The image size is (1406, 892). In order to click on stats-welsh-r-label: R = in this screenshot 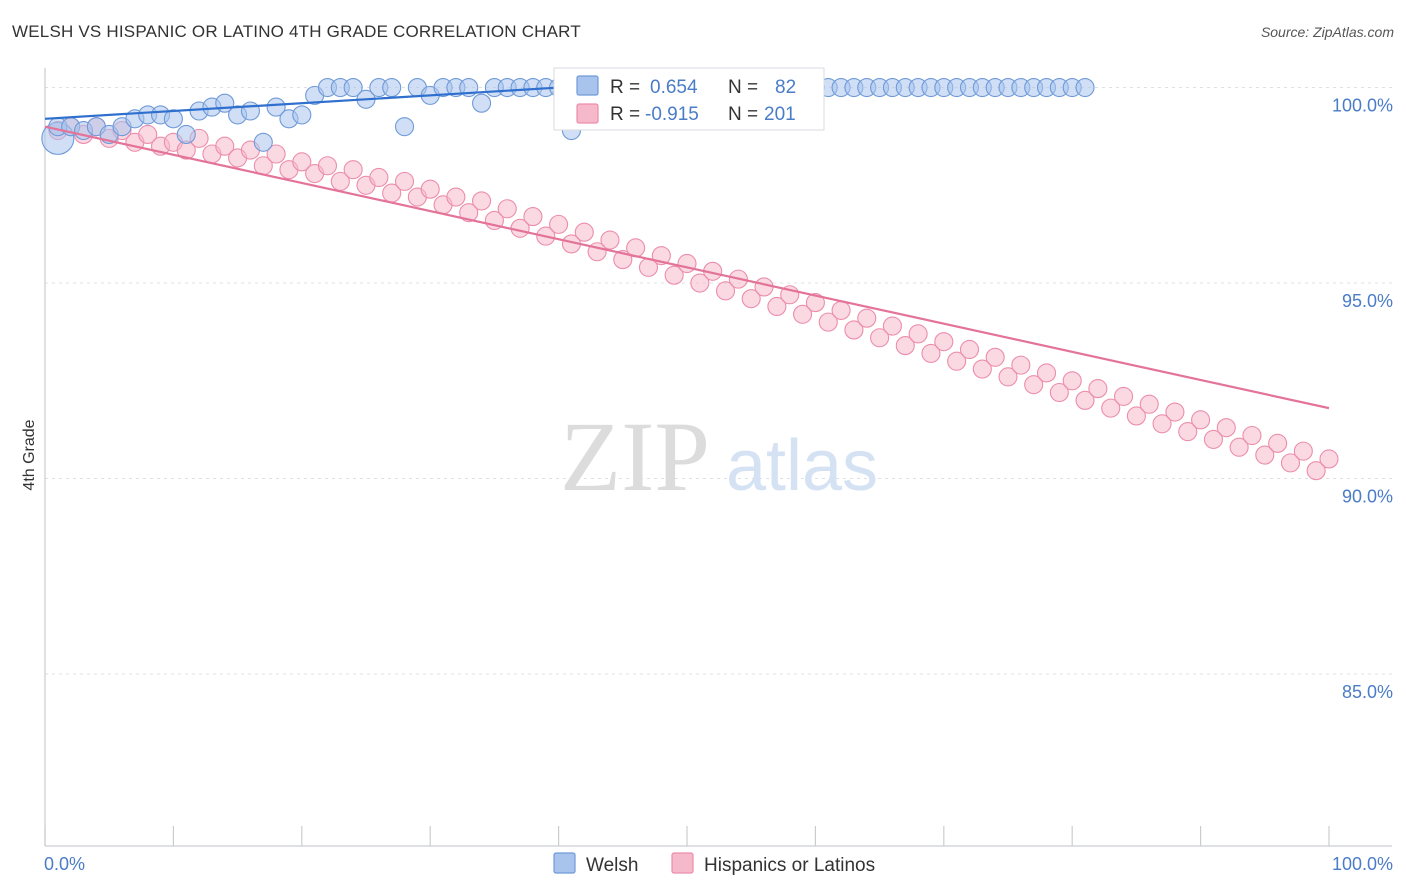, I will do `click(625, 87)`.